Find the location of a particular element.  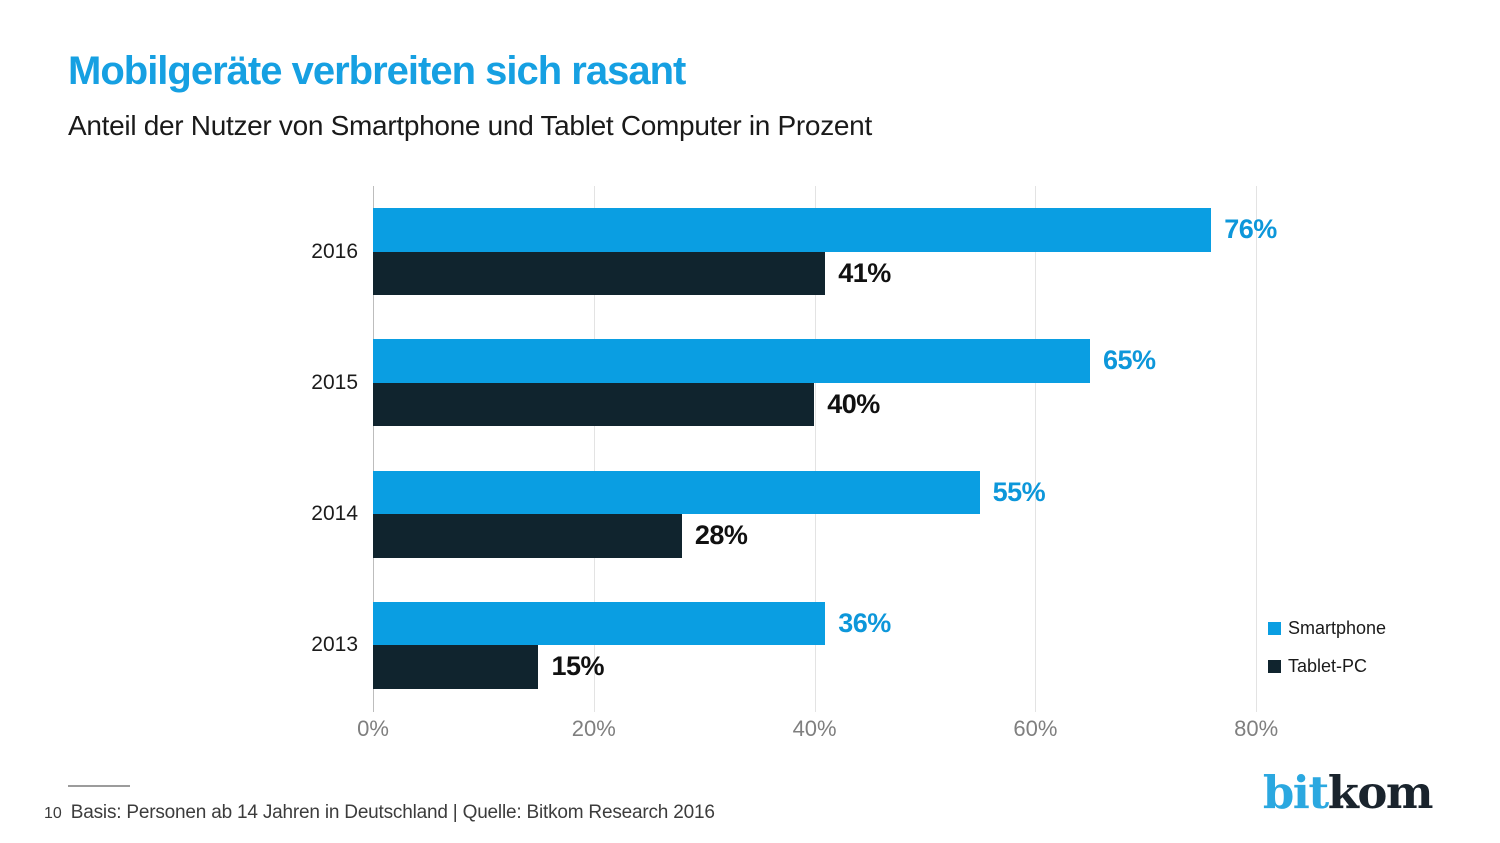

year-label-2013: 2013 is located at coordinates (334, 645).